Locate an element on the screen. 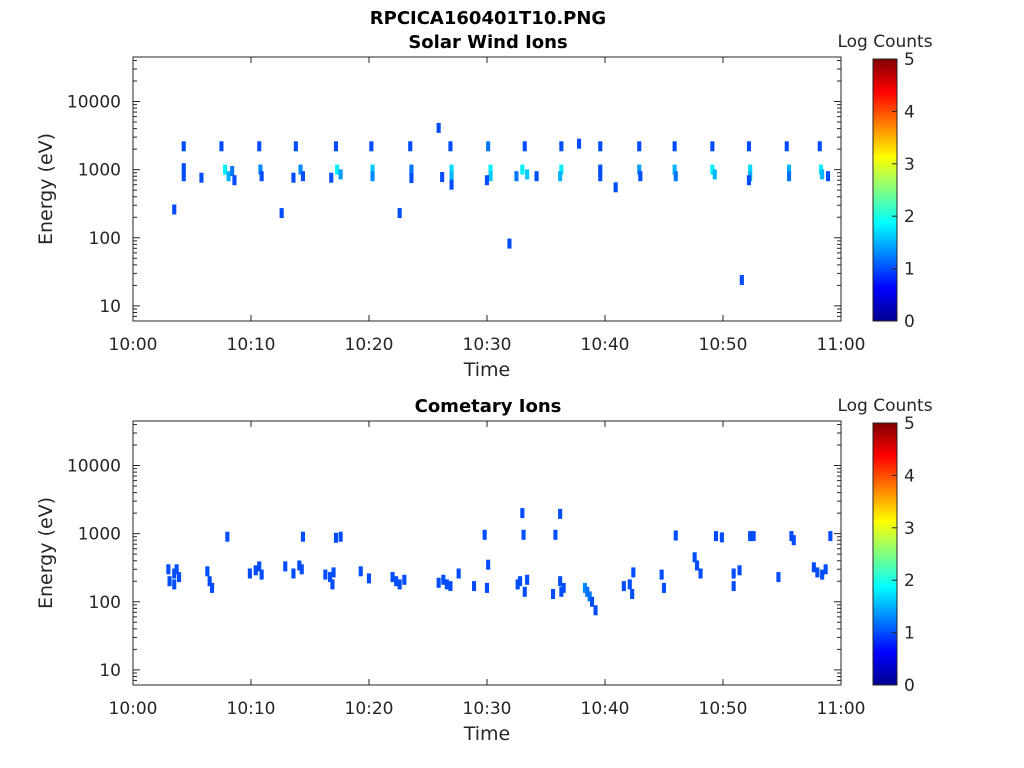 The width and height of the screenshot is (1024, 768). y-tick-label: 10 is located at coordinates (110, 307).